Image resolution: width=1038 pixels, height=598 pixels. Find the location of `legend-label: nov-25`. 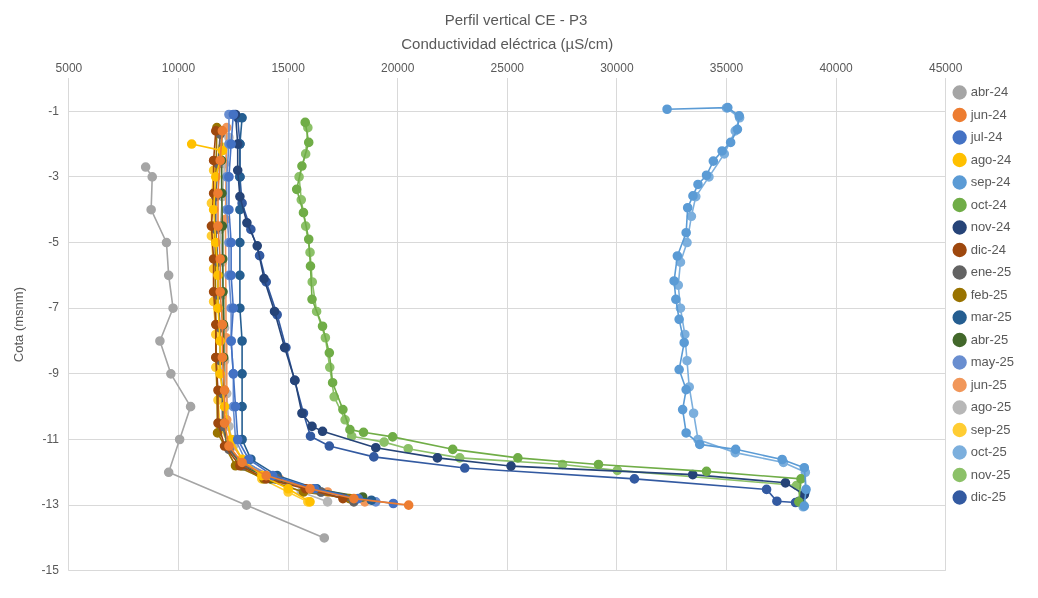

legend-label: nov-25 is located at coordinates (990, 474).